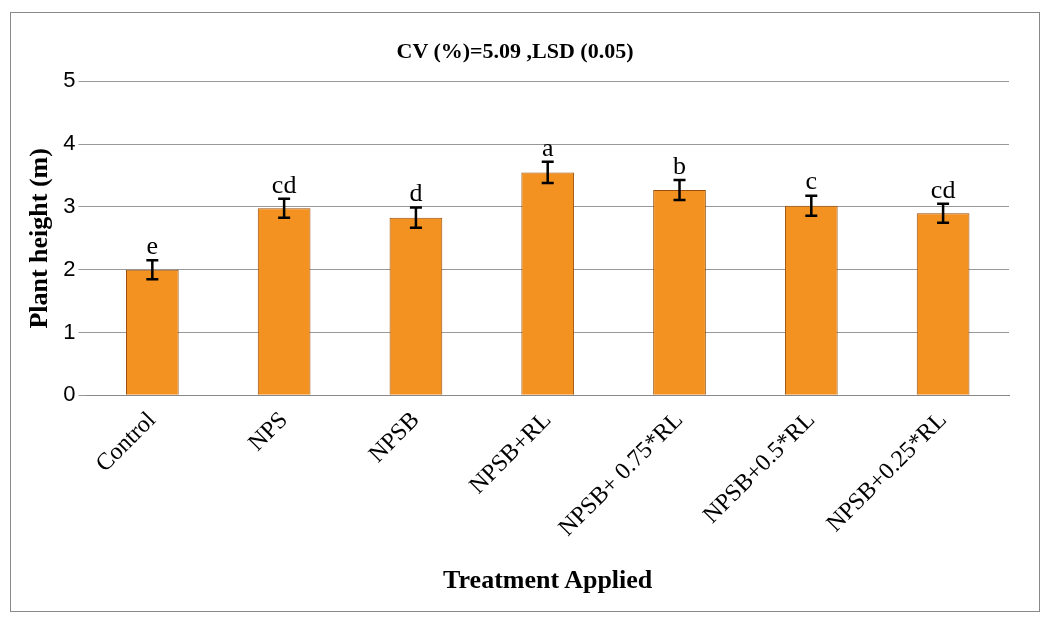 Image resolution: width=1057 pixels, height=619 pixels. What do you see at coordinates (69, 268) in the screenshot?
I see `y-tick-label: 2` at bounding box center [69, 268].